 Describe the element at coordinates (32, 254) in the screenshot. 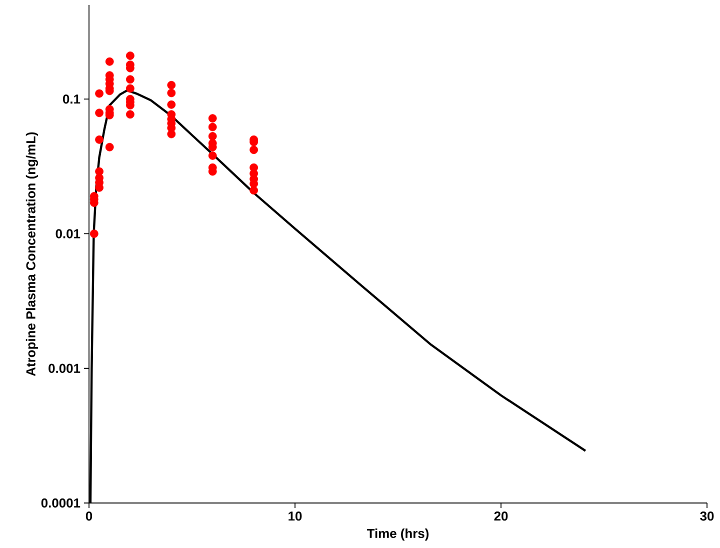

I see `y-axis-title: Atropine Plasma Concentration (ng/mL)` at that location.